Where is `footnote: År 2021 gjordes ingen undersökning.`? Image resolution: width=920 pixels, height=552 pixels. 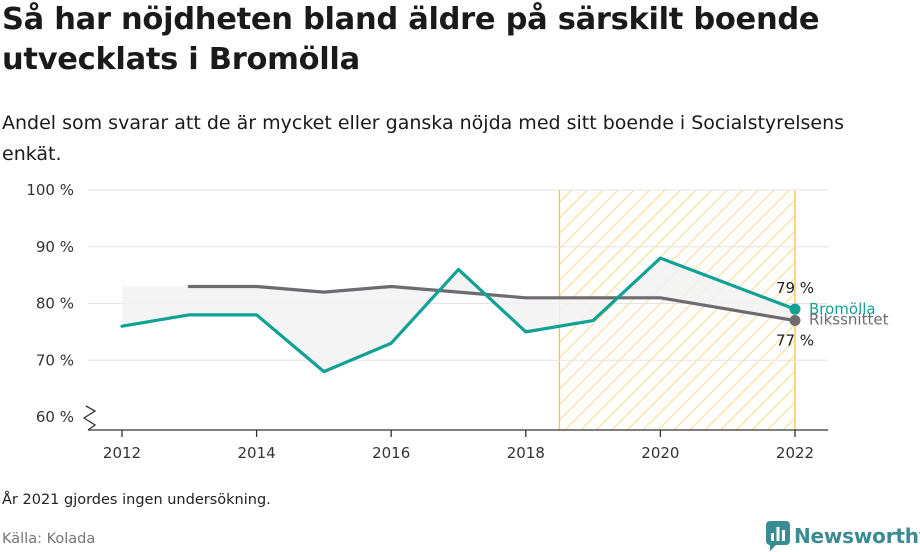
footnote: År 2021 gjordes ingen undersökning. is located at coordinates (136, 500).